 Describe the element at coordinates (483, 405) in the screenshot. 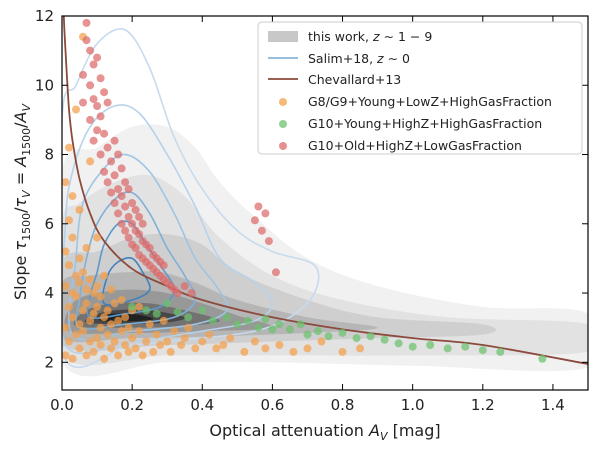

I see `x-tick-label: 1.2` at that location.